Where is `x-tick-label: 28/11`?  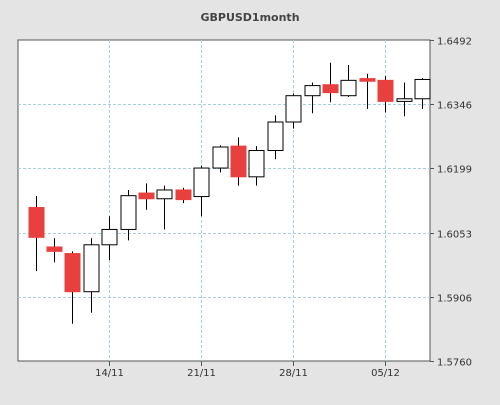 x-tick-label: 28/11 is located at coordinates (293, 373).